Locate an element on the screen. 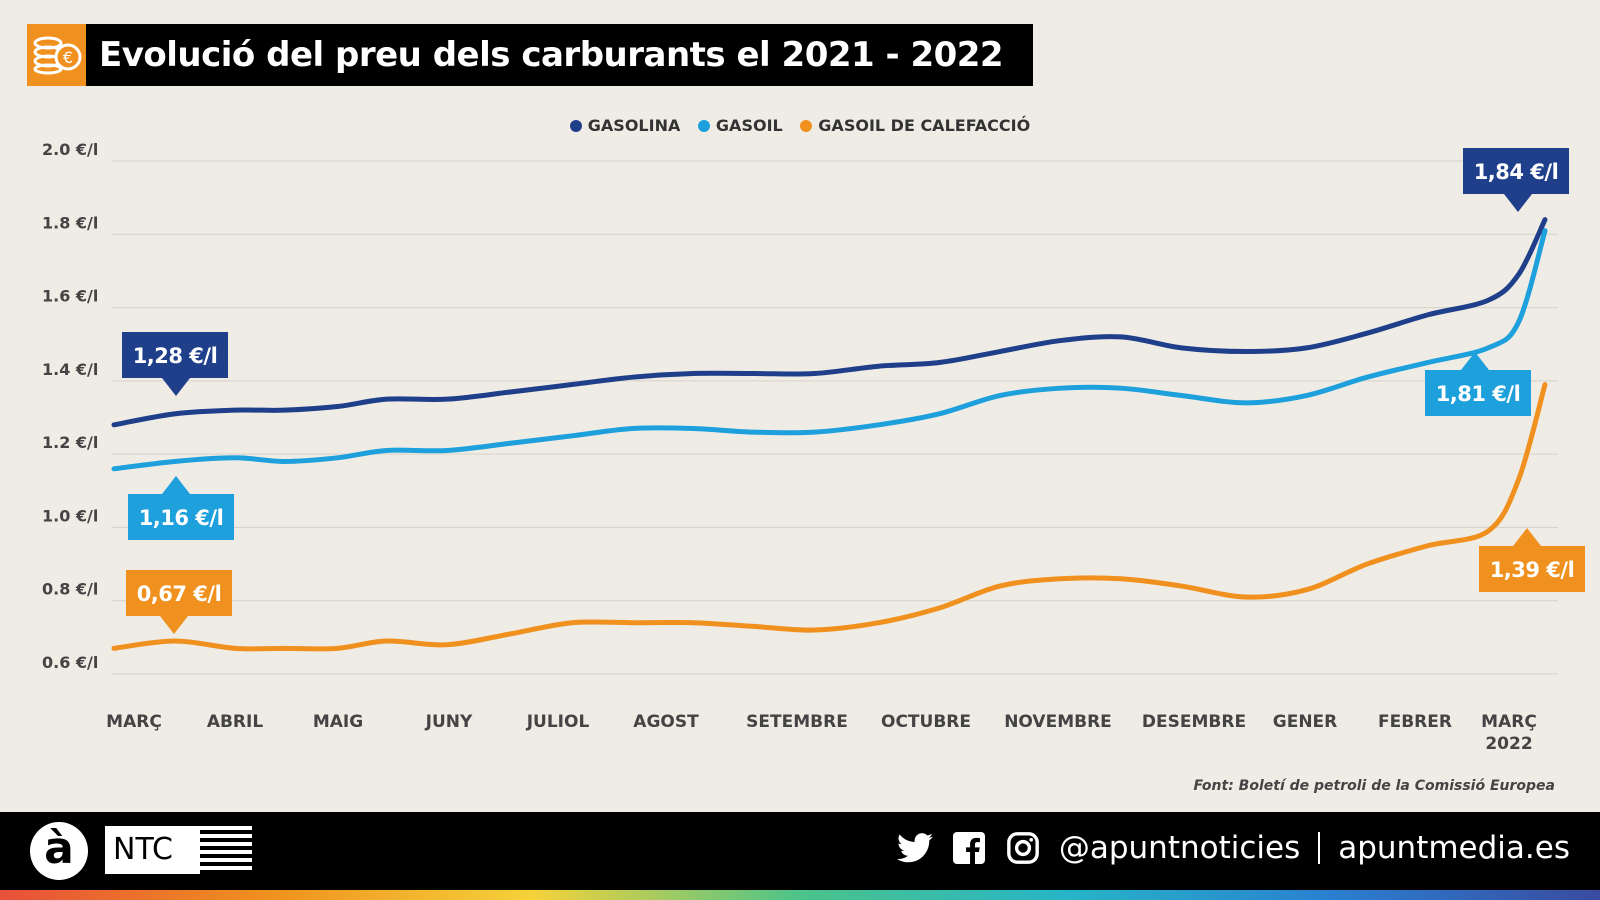  y-tick-label: 0.8 €/l is located at coordinates (70, 589).